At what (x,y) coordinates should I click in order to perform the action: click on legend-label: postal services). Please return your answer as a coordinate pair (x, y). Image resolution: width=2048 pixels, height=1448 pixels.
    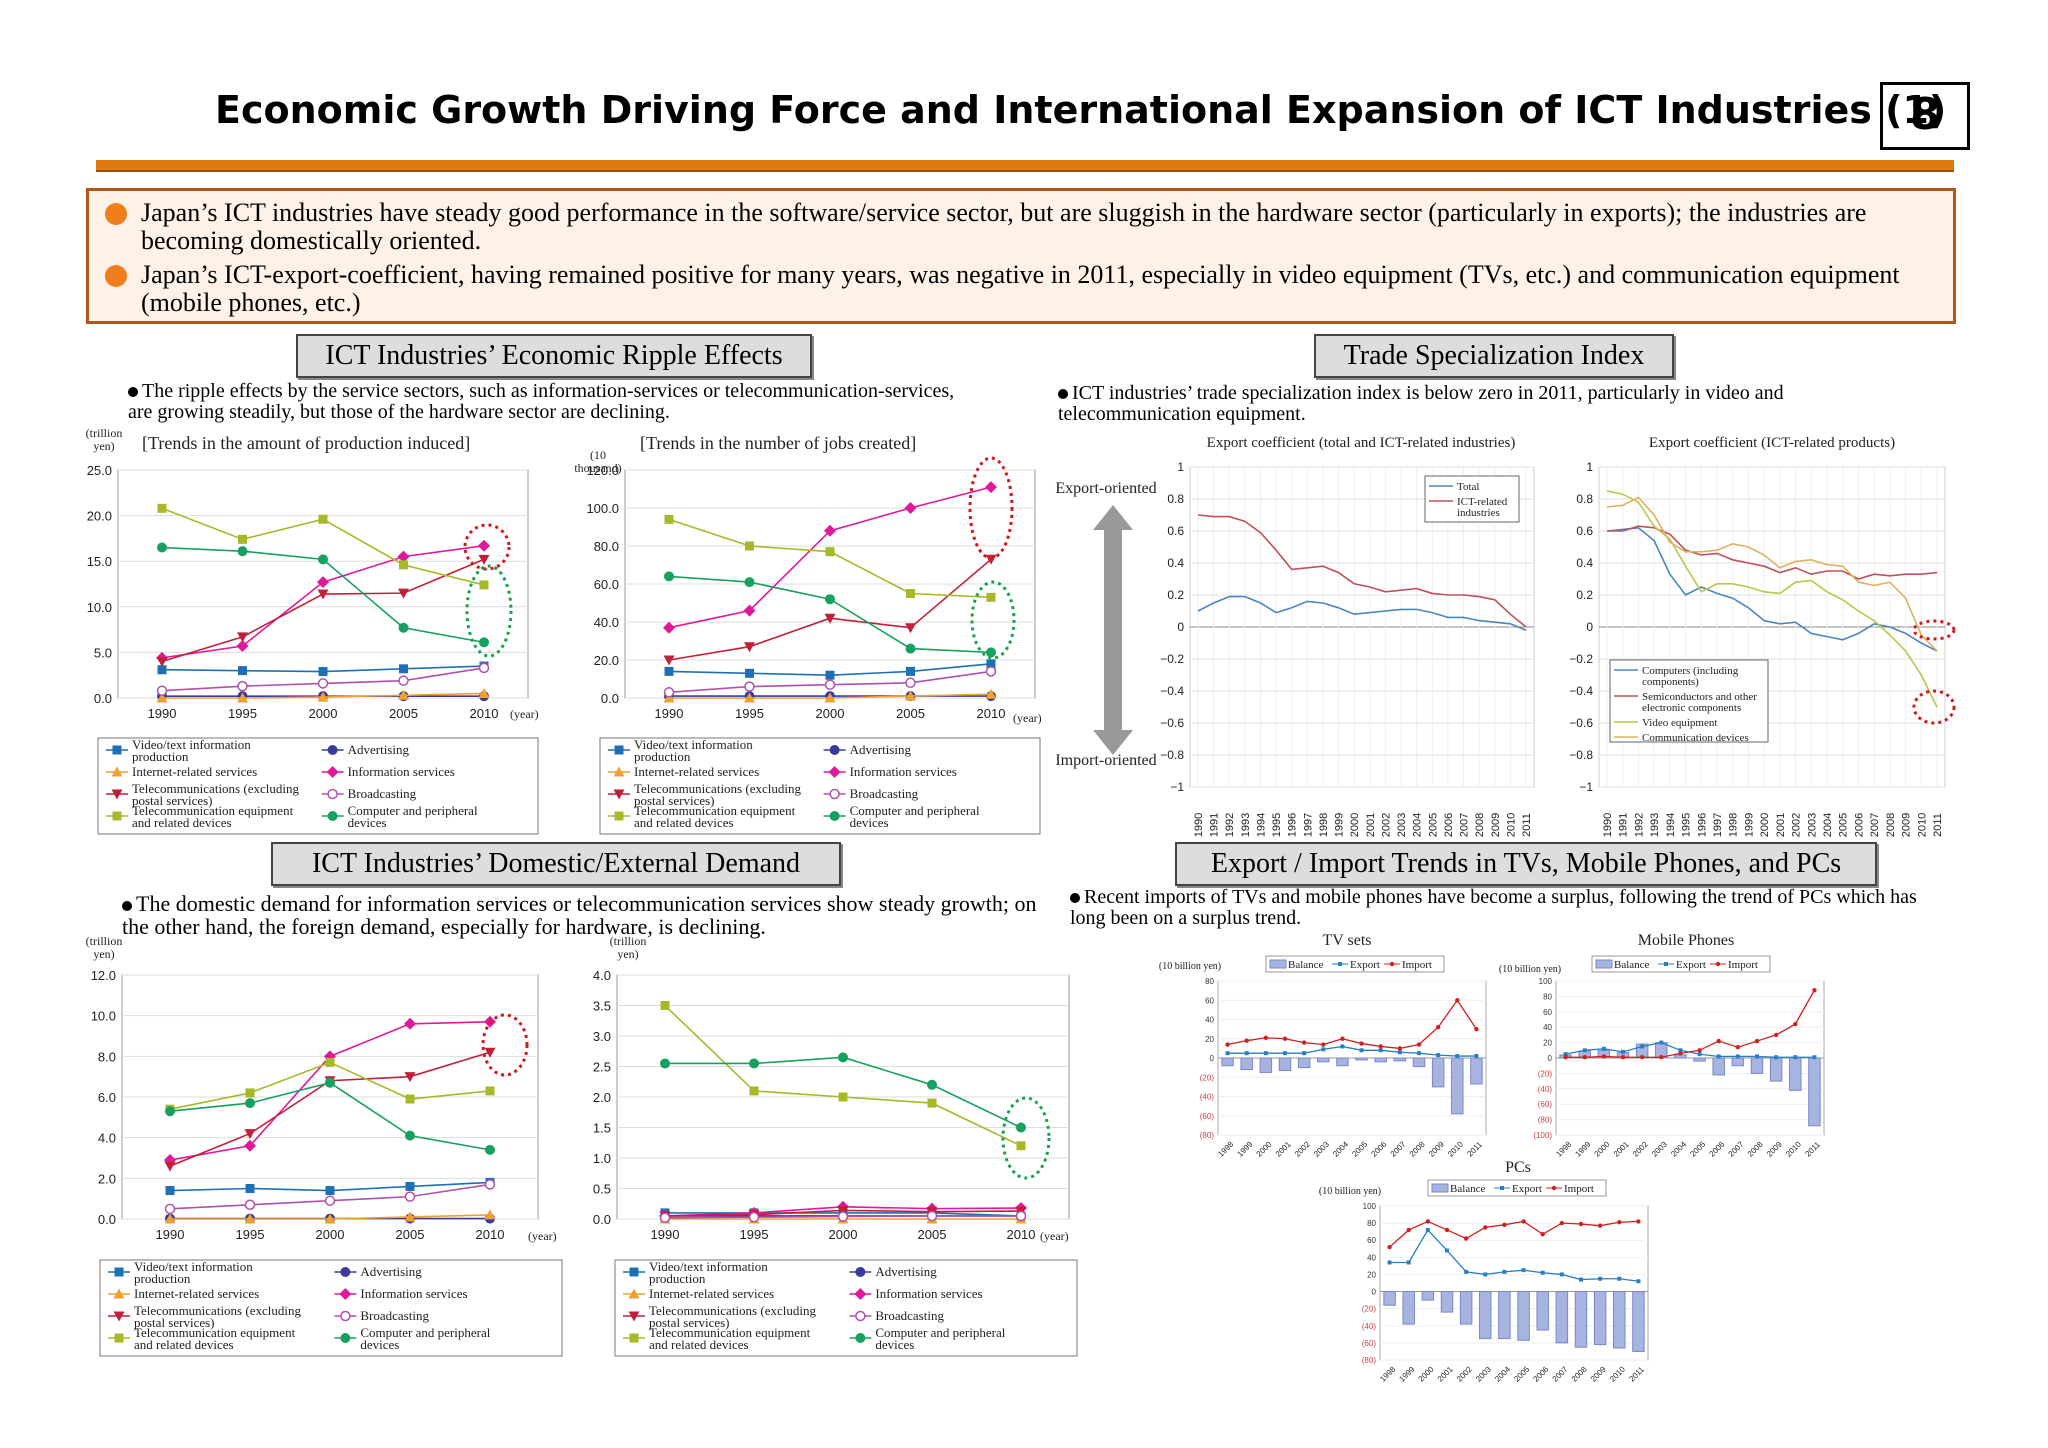
    Looking at the image, I should click on (689, 1322).